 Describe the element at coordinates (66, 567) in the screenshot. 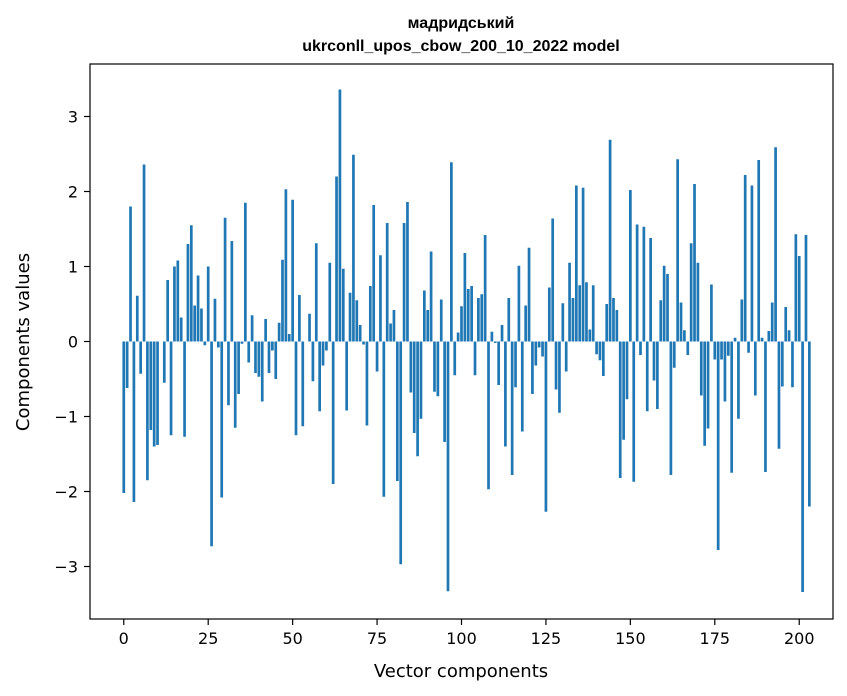

I see `y-tick-label: −3` at that location.